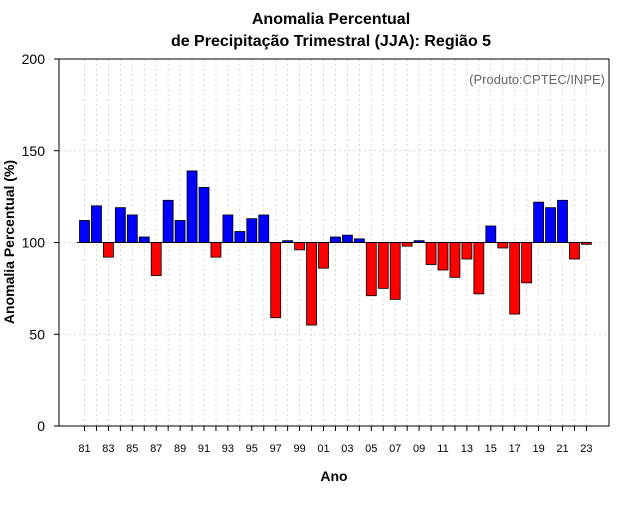 This screenshot has height=505, width=640. I want to click on bar-1981, so click(84, 231).